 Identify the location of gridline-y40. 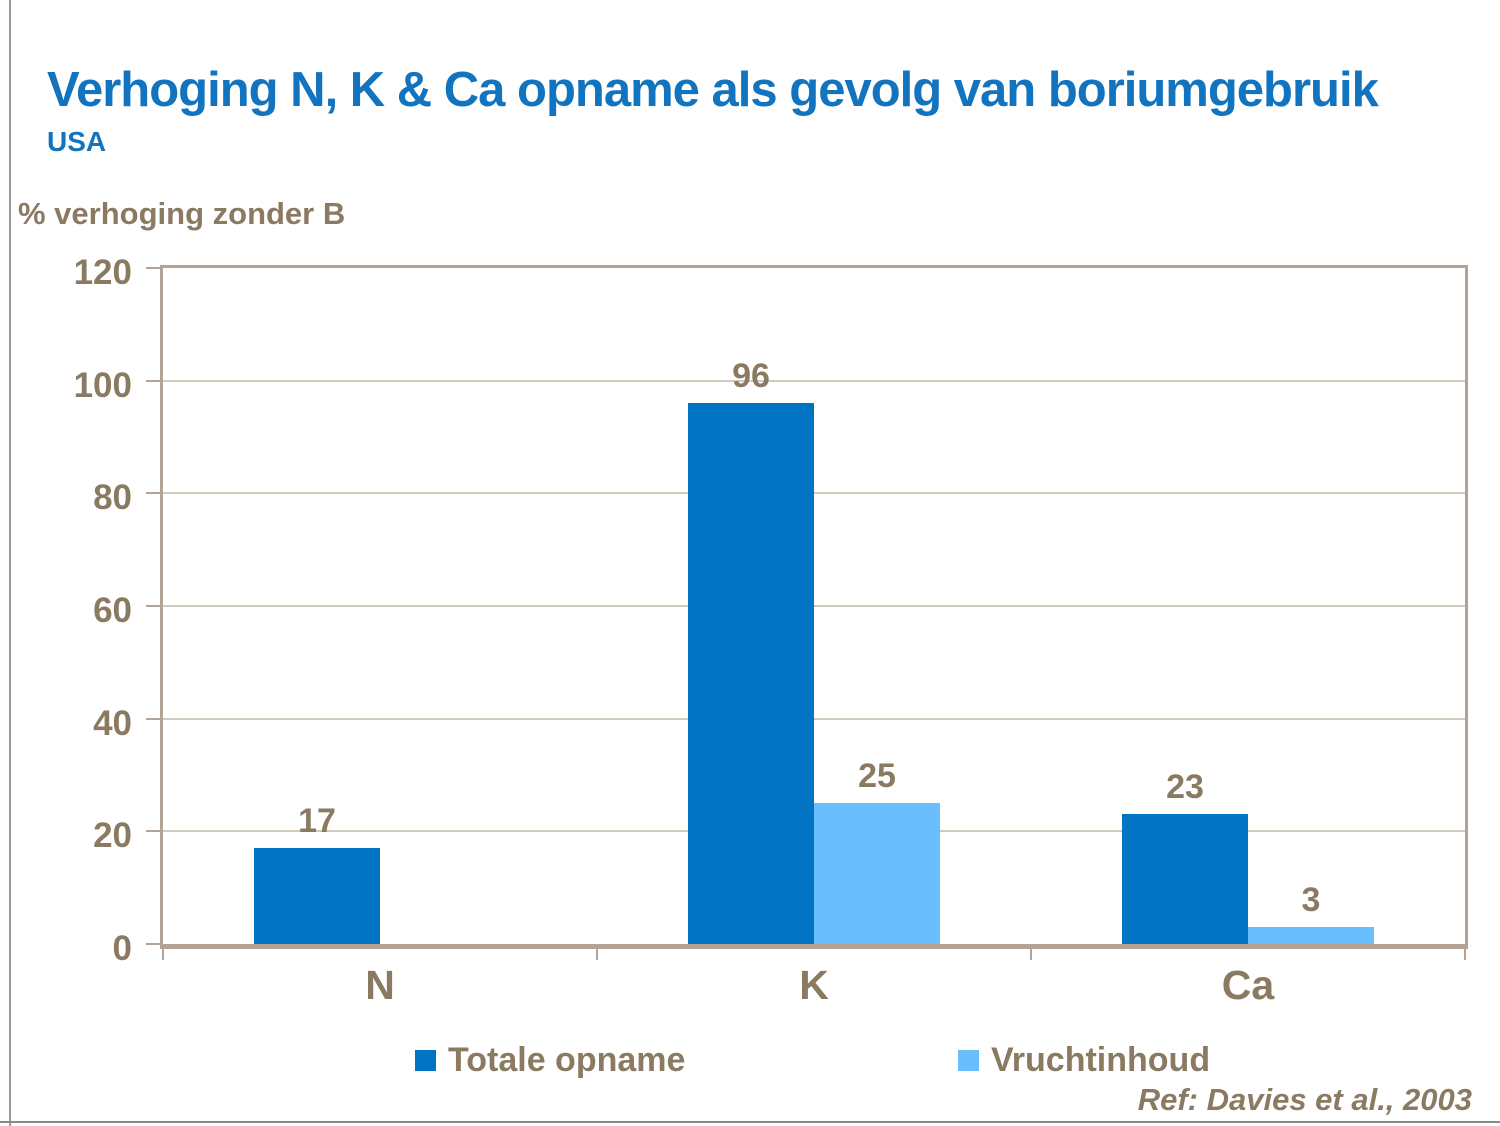
(814, 718).